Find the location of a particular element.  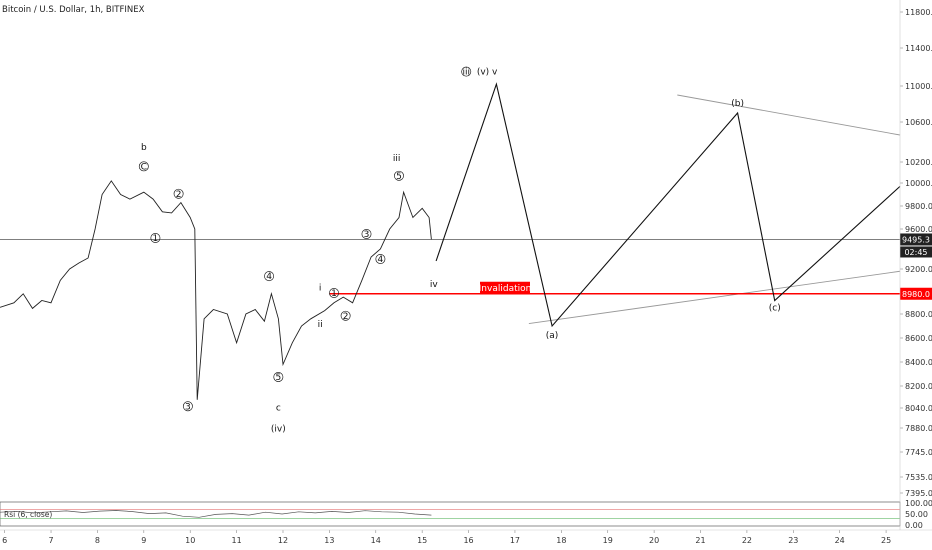

y-tick-label: 8800.0 is located at coordinates (918, 314).